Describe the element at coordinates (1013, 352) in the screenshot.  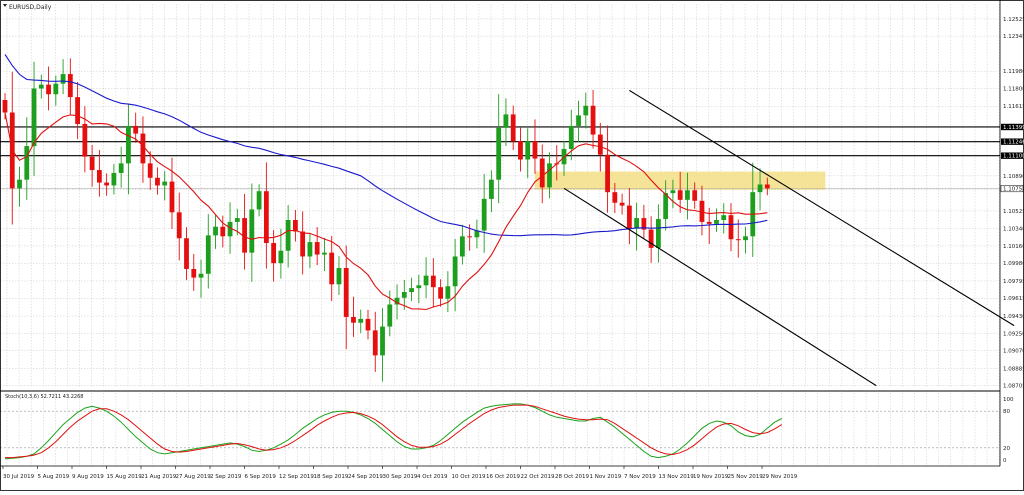
I see `y-tick-label: 1.09070` at that location.